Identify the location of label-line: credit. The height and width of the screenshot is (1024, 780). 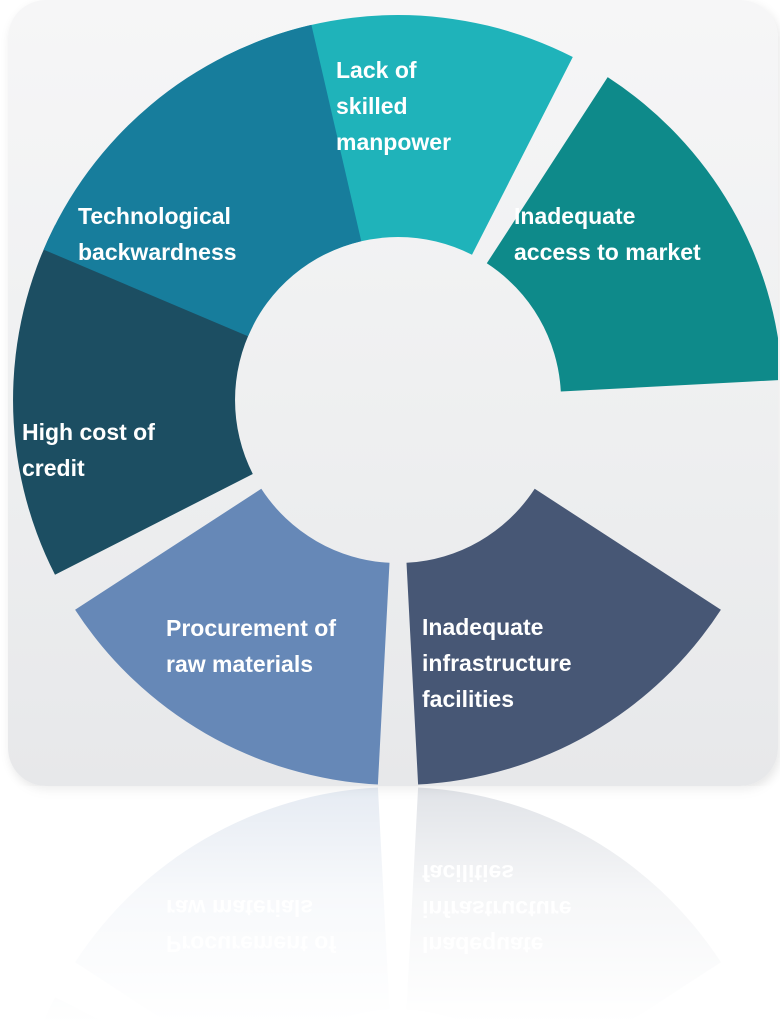
(53, 468).